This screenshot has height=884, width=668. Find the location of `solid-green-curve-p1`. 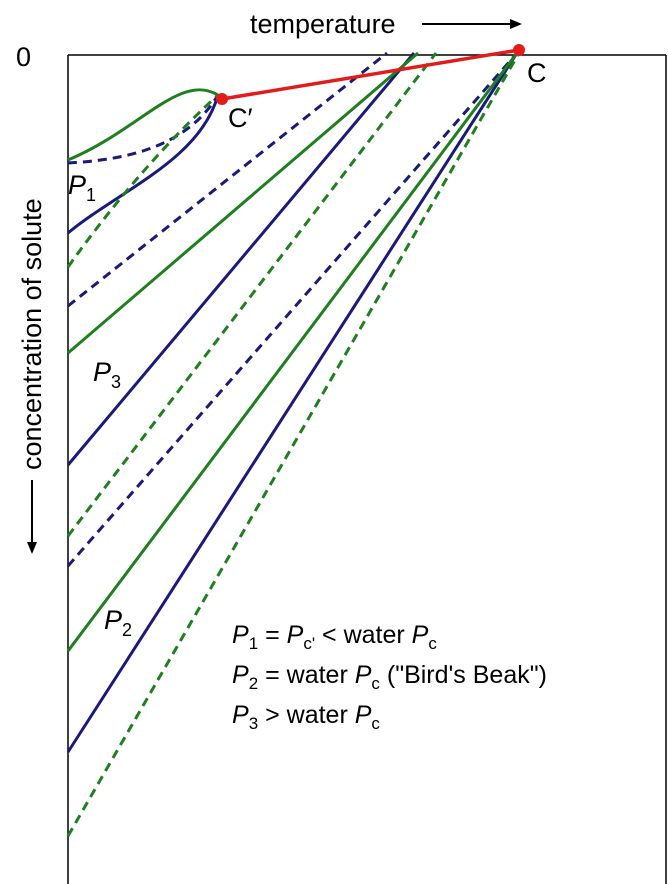

solid-green-curve-p1 is located at coordinates (143, 125).